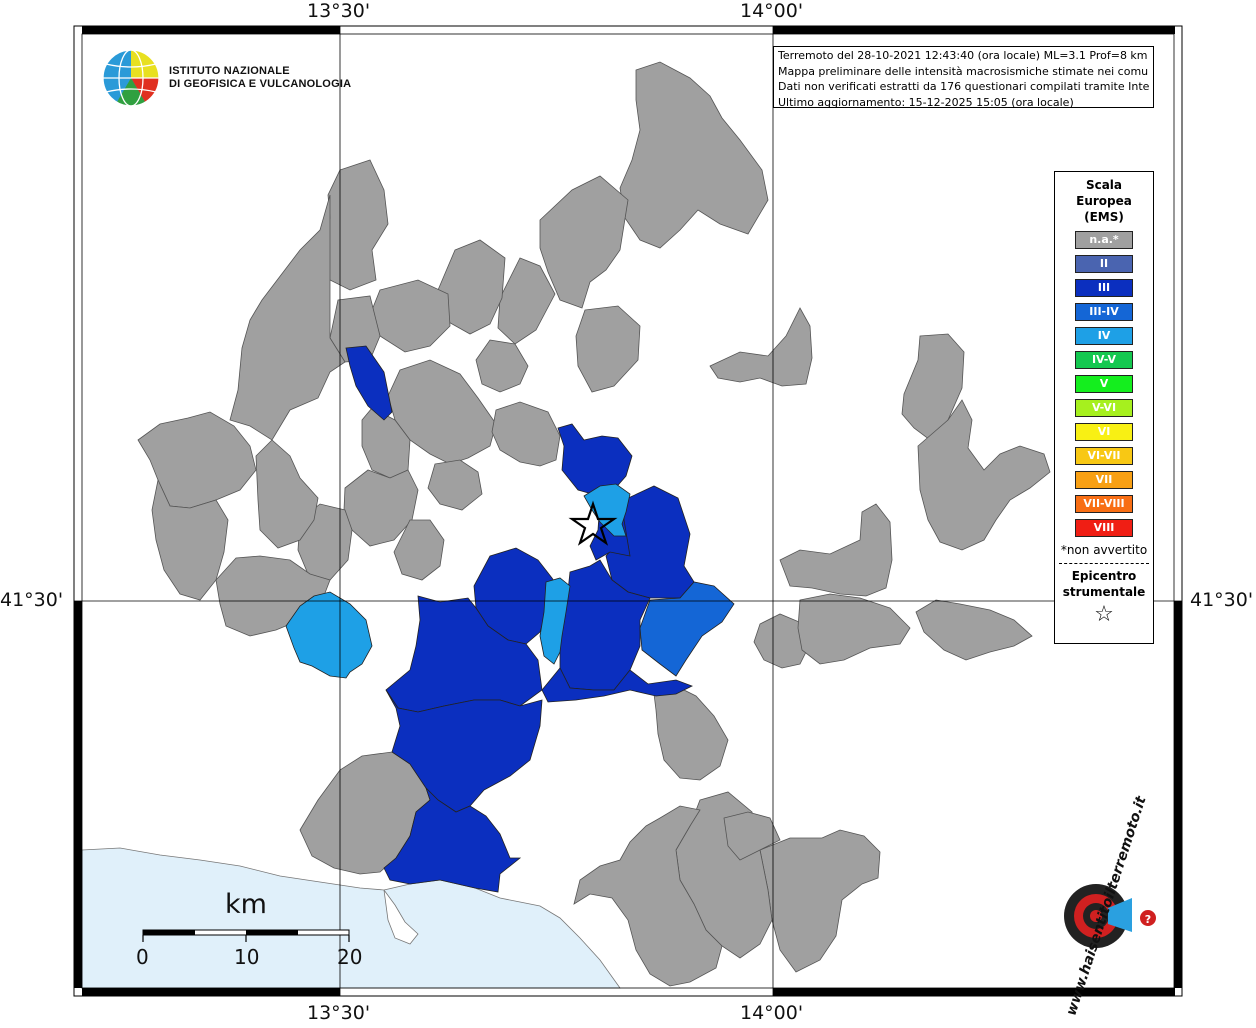 Image resolution: width=1256 pixels, height=1028 pixels. What do you see at coordinates (260, 84) in the screenshot?
I see `ingv-line-2: DI GEOFISICA E VULCANOLOGIA` at bounding box center [260, 84].